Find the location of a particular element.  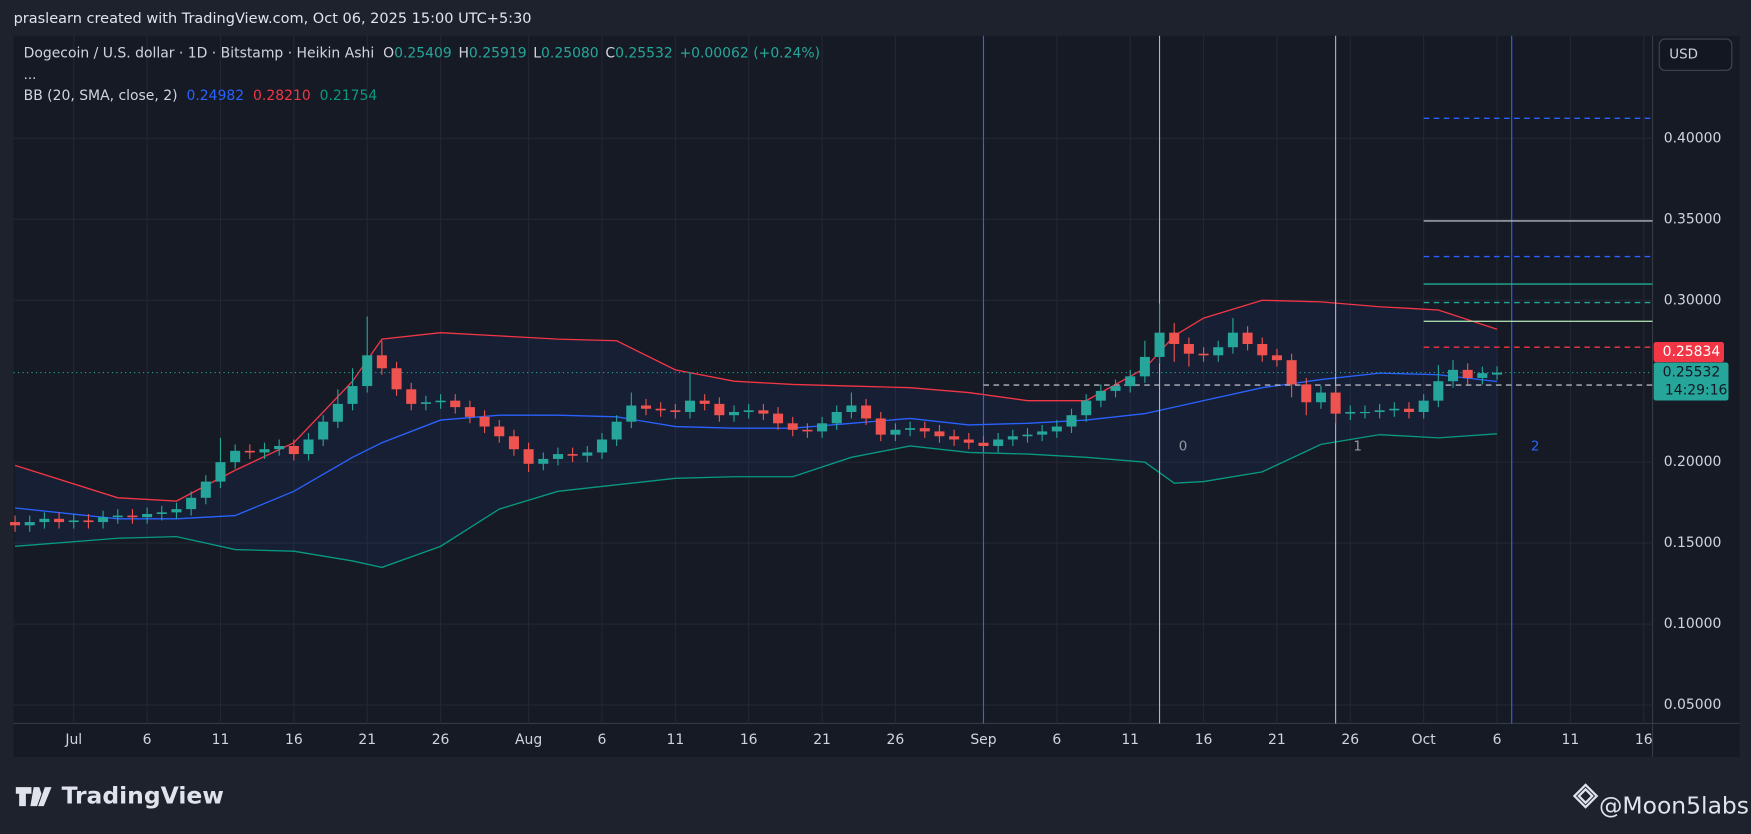

cycle-label: 1 is located at coordinates (1357, 446).